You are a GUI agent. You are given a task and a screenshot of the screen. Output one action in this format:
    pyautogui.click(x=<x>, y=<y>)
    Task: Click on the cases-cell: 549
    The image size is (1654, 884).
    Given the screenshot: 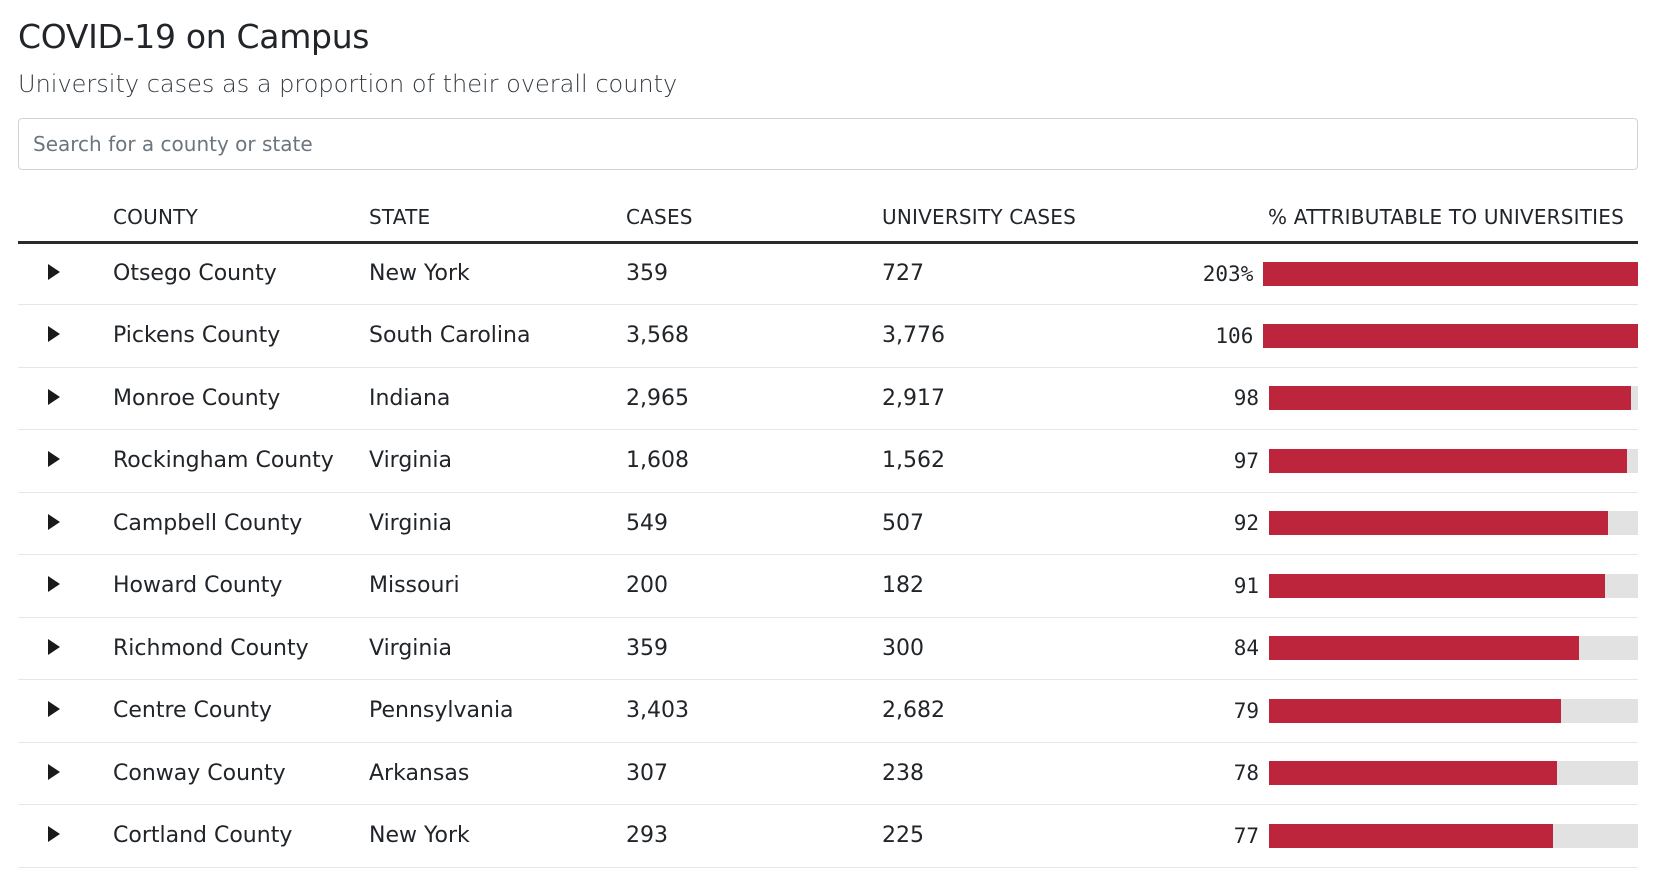 What is the action you would take?
    pyautogui.click(x=754, y=523)
    